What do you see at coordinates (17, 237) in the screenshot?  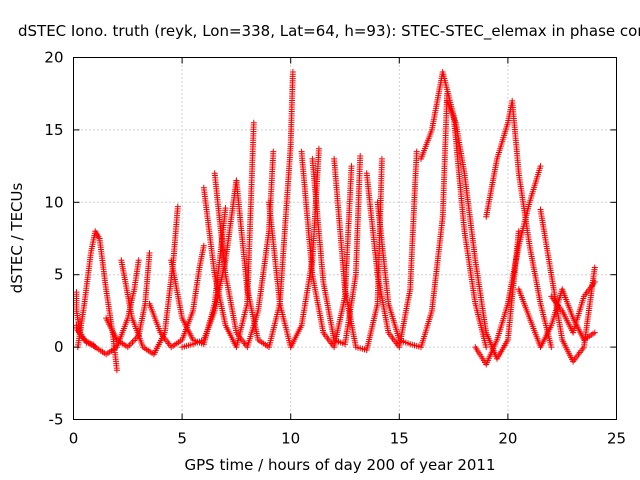 I see `y-axis-label: dSTEC / TECUs` at bounding box center [17, 237].